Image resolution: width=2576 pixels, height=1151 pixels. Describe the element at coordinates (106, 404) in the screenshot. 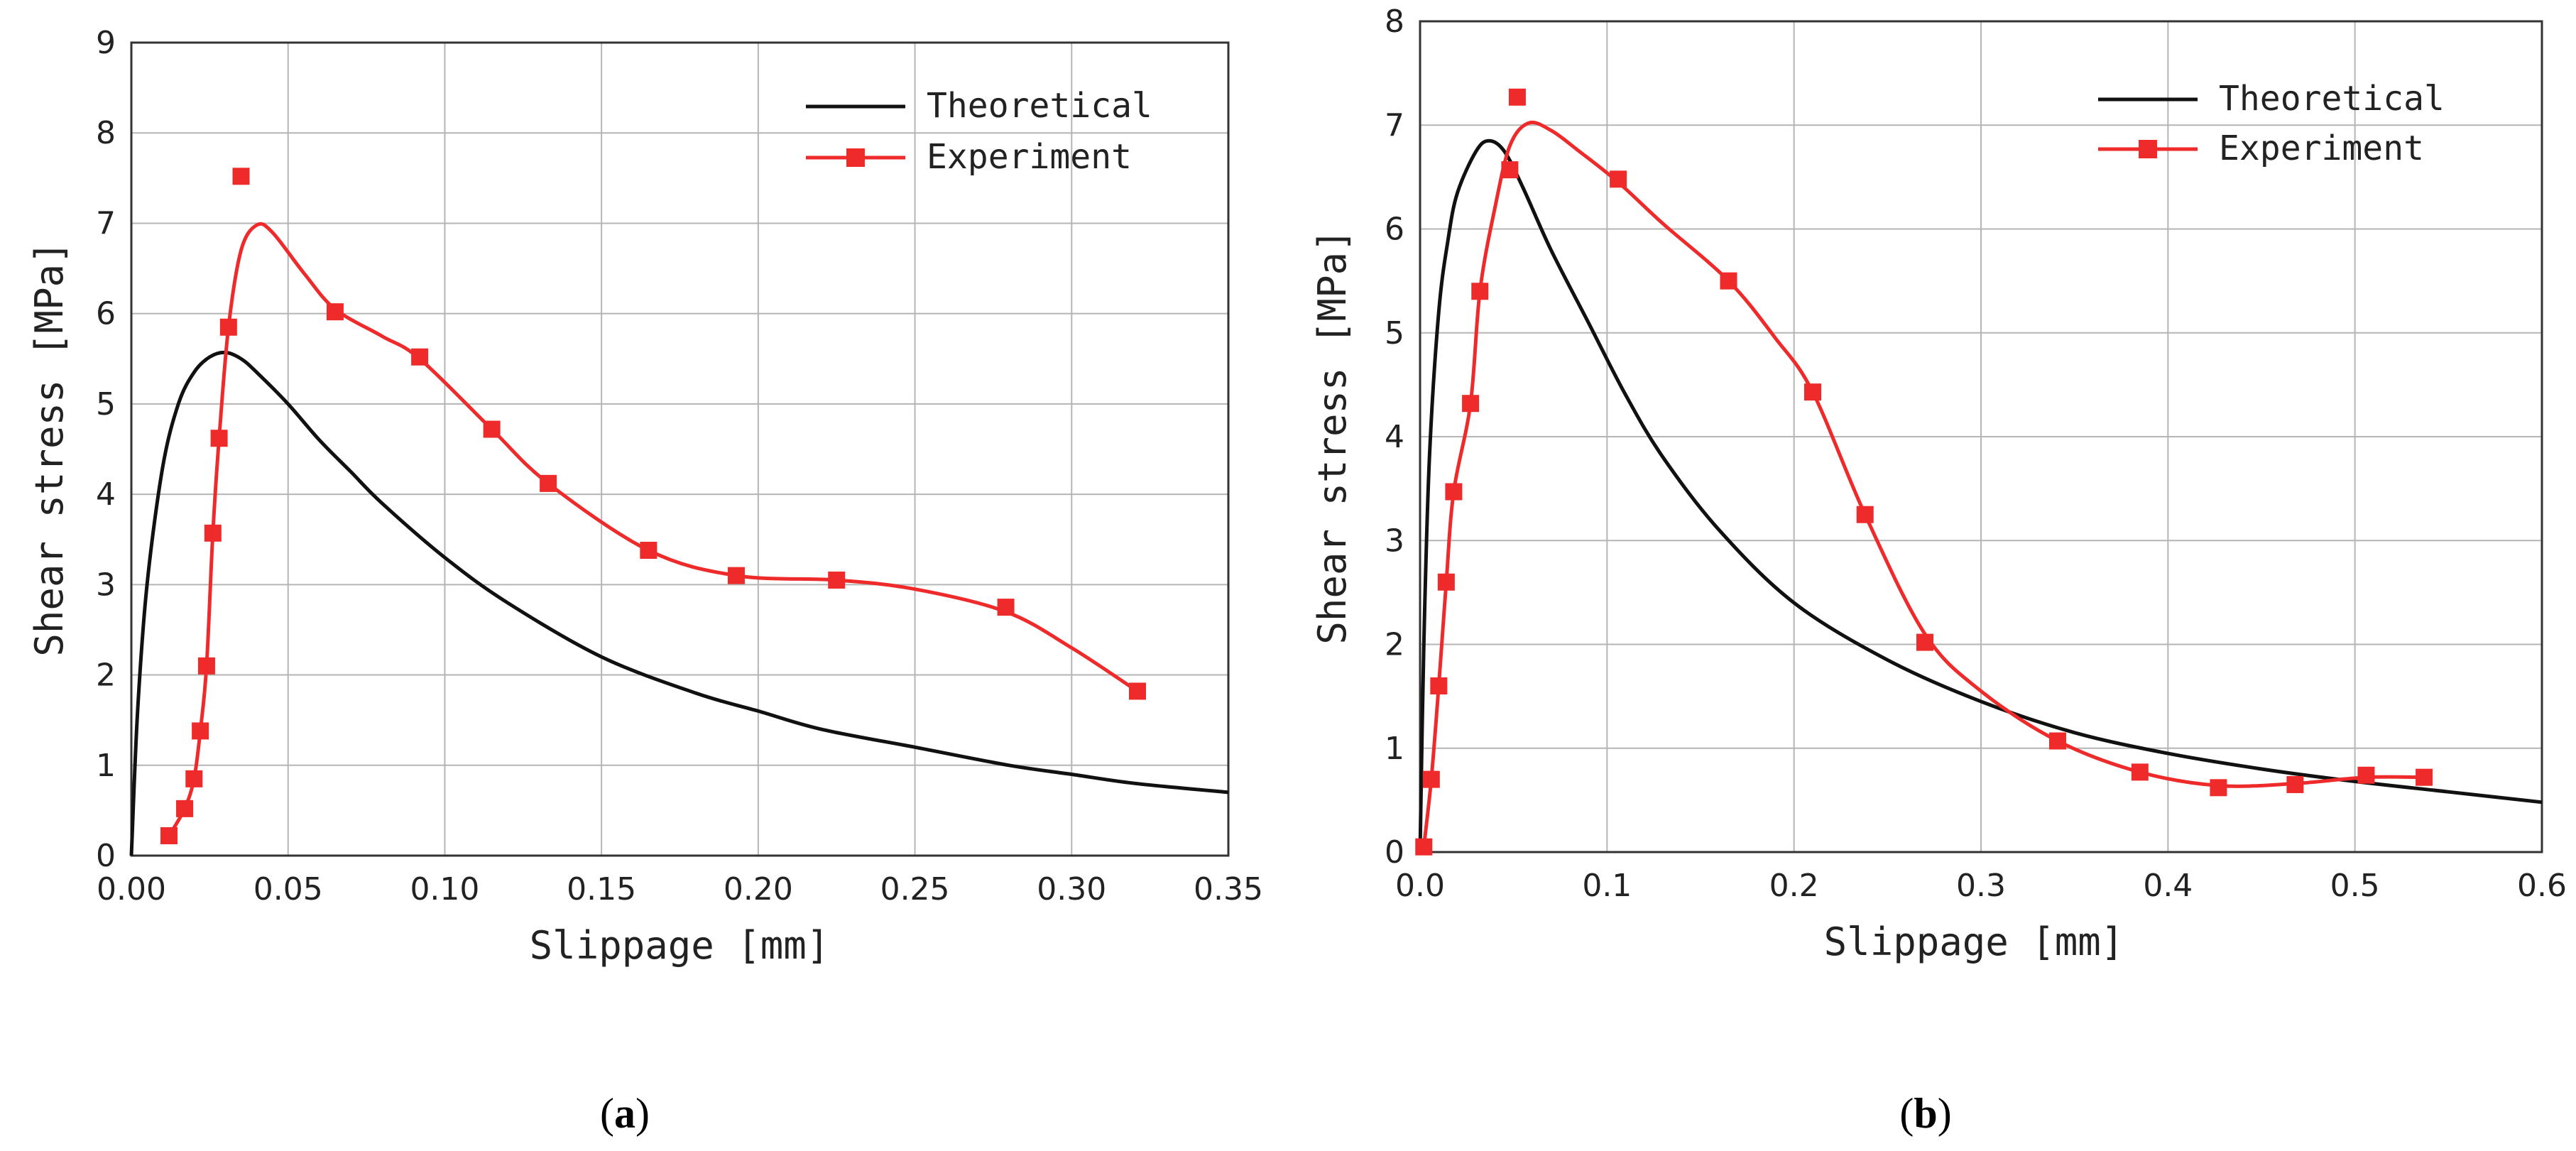

I see `panel-a-y-tick-label: 5` at that location.